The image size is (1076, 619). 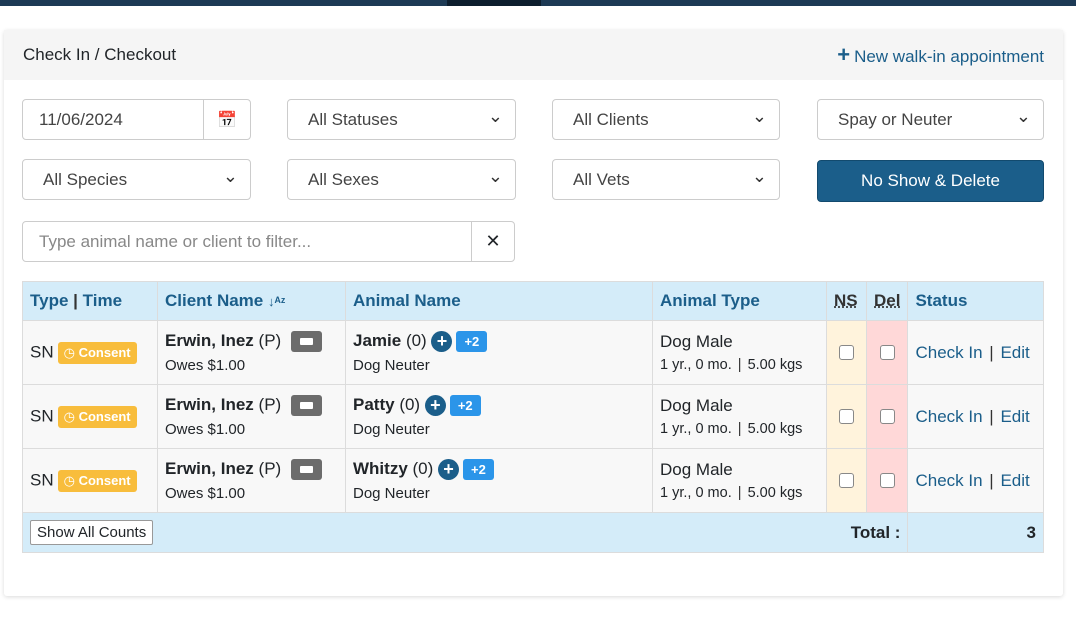 What do you see at coordinates (377, 340) in the screenshot?
I see `animal-name: Jamie` at bounding box center [377, 340].